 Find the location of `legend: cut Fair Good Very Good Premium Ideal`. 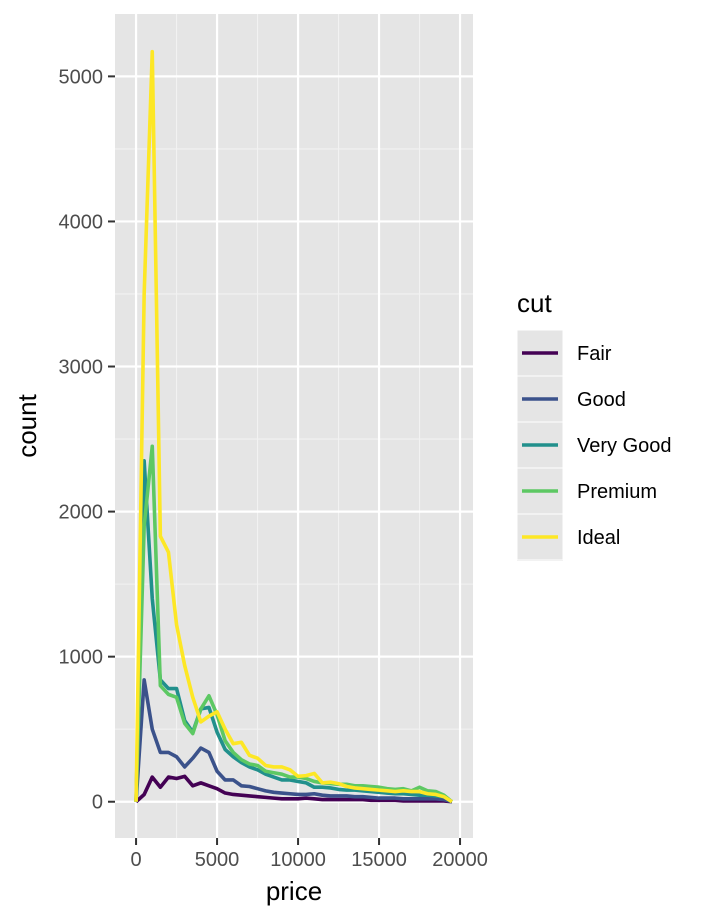

legend: cut Fair Good Very Good Premium Ideal is located at coordinates (594, 424).